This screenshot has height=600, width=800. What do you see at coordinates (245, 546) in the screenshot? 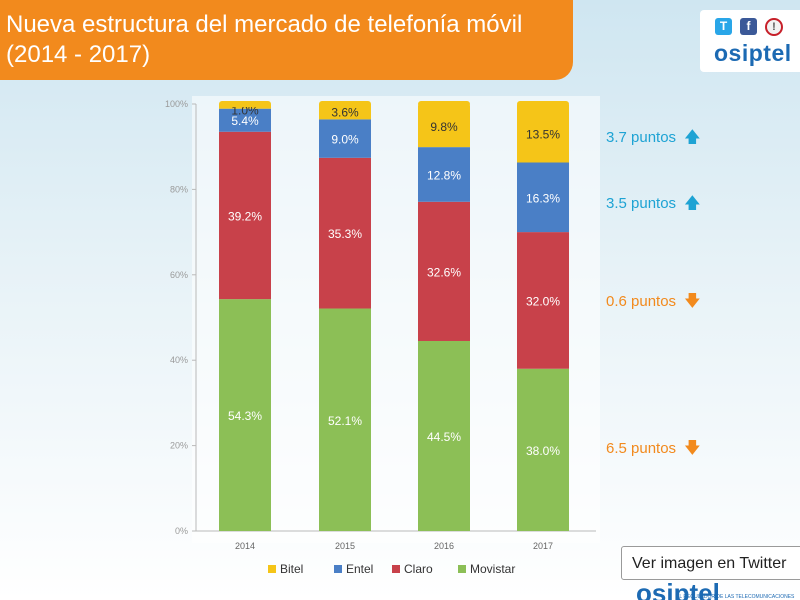
I see `x-tick-label: 2014` at bounding box center [245, 546].